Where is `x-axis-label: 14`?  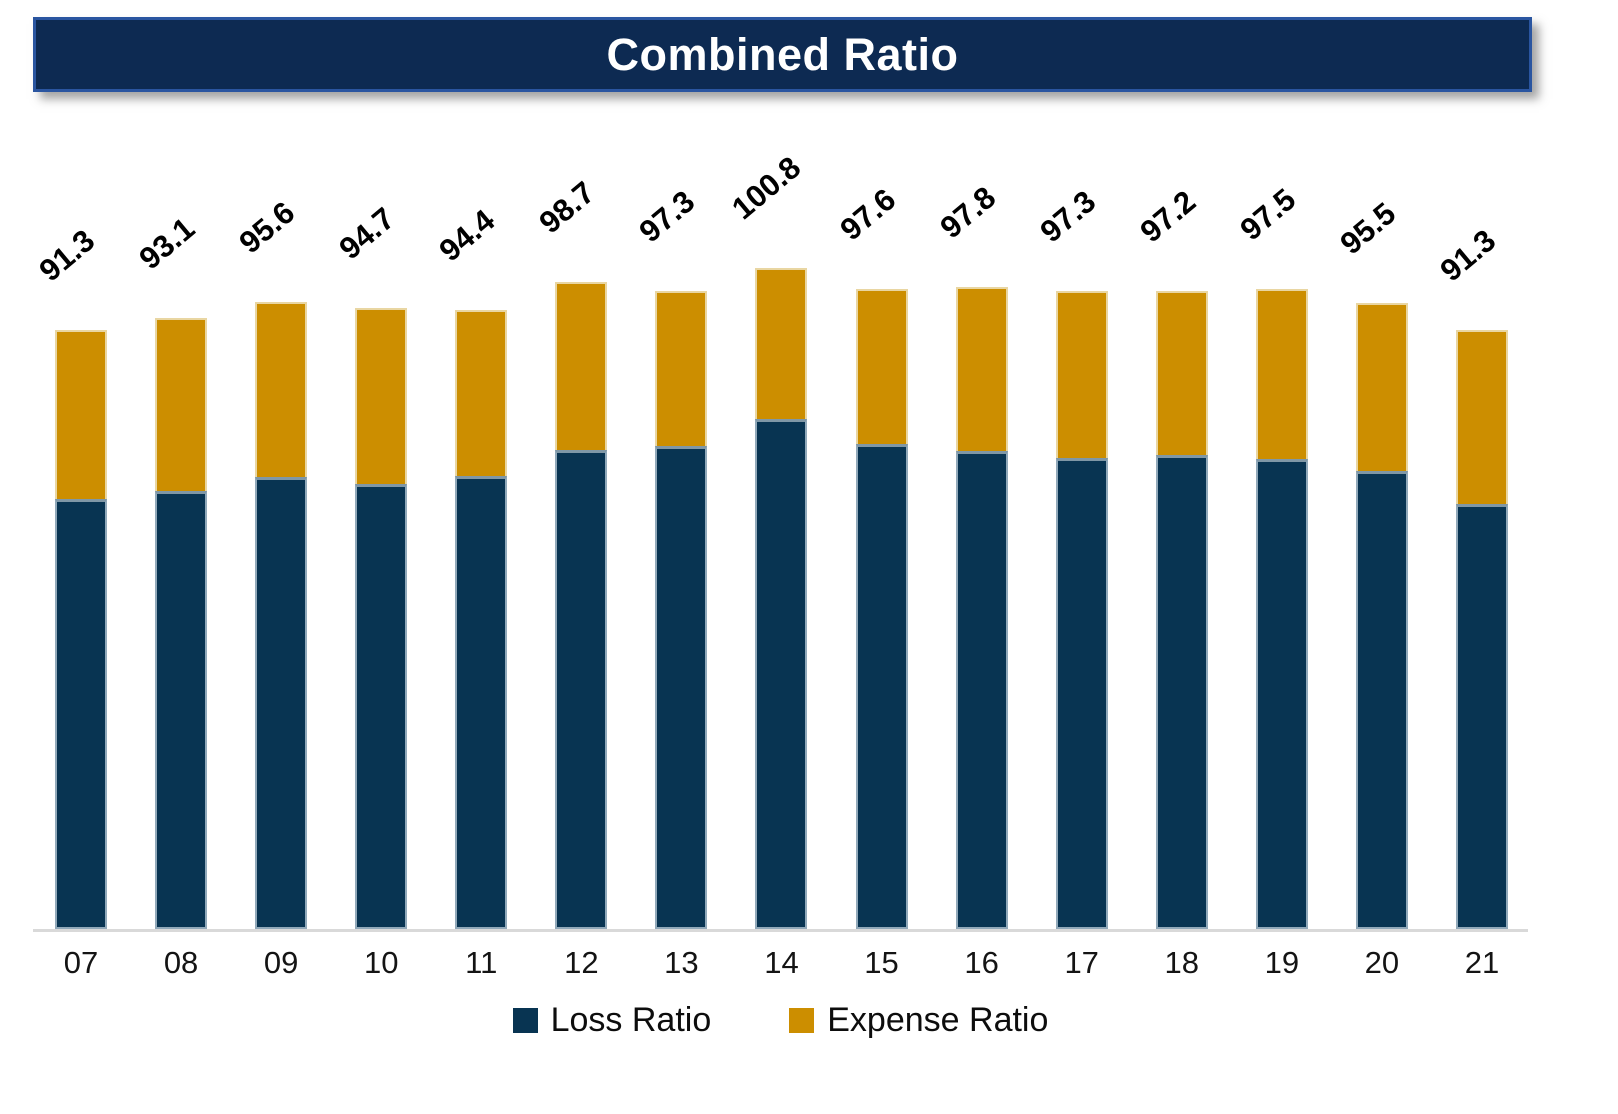
x-axis-label: 14 is located at coordinates (781, 962).